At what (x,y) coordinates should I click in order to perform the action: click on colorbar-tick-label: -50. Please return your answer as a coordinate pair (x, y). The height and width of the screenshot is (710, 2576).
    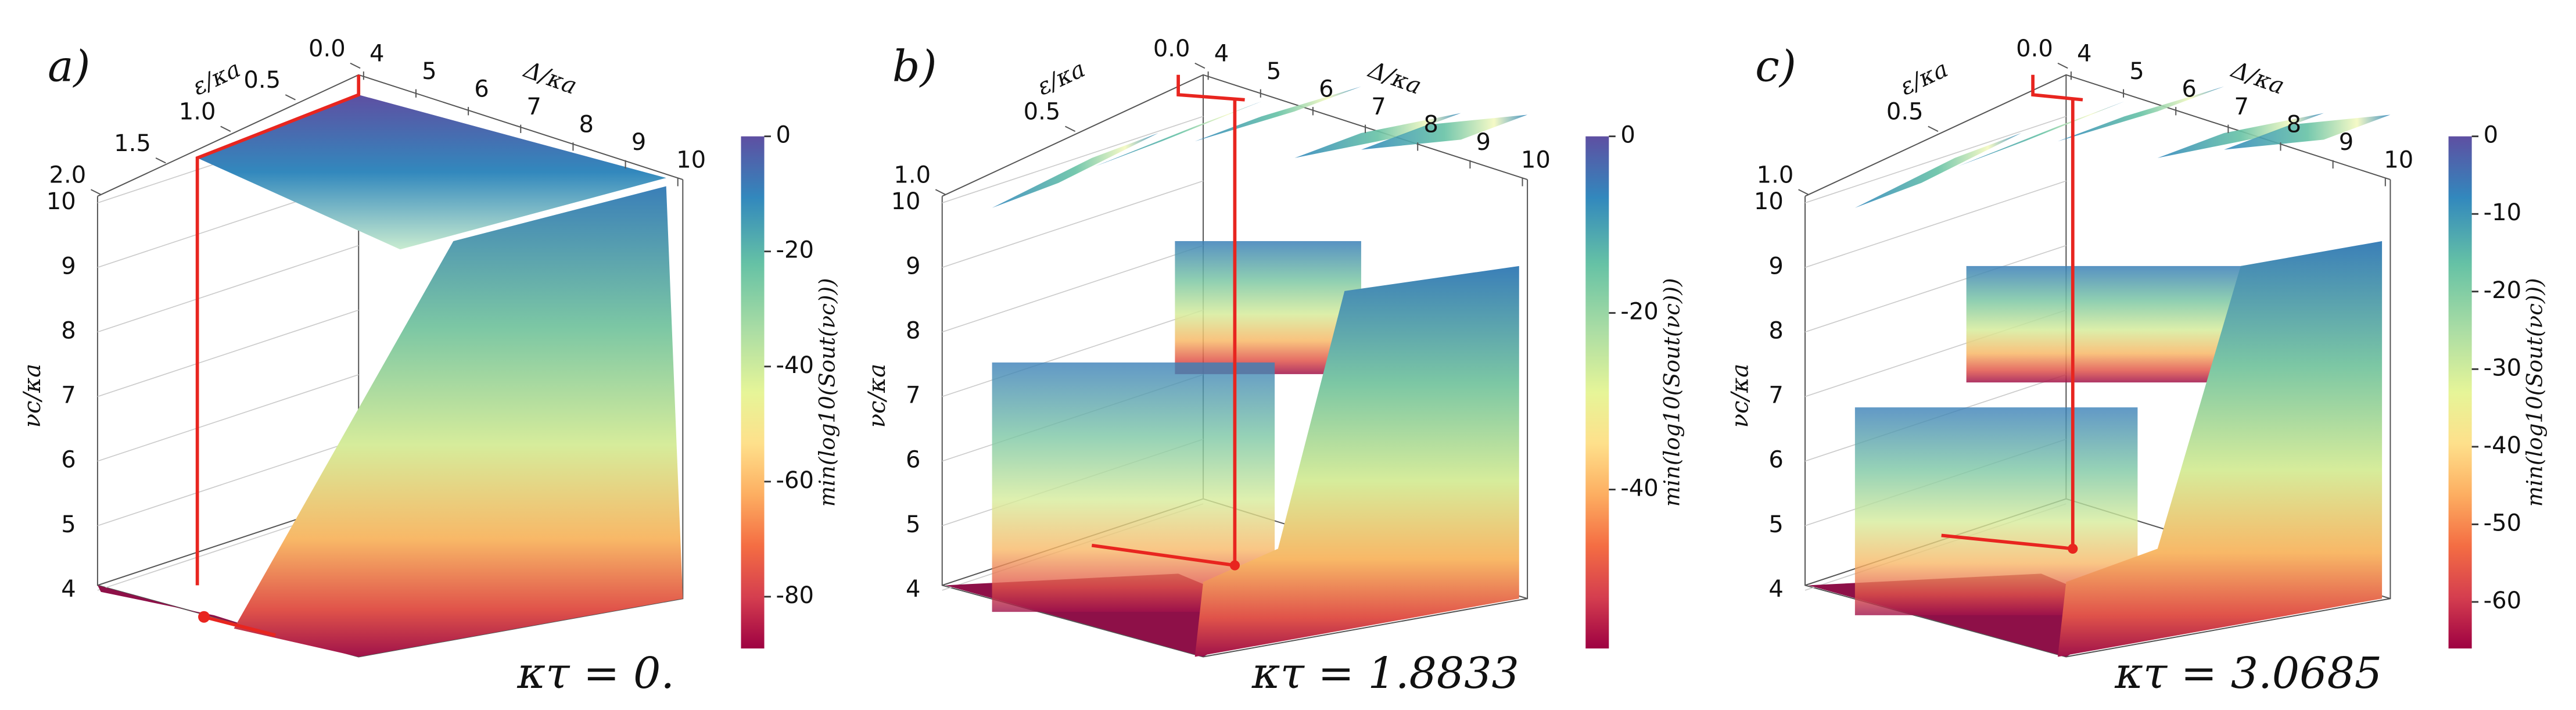
    Looking at the image, I should click on (2502, 523).